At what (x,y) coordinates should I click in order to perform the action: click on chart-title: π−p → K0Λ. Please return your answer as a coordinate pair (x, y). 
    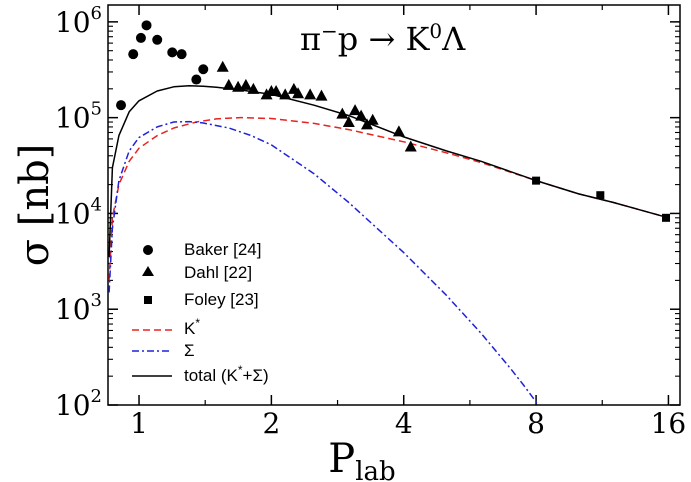
    Looking at the image, I should click on (383, 38).